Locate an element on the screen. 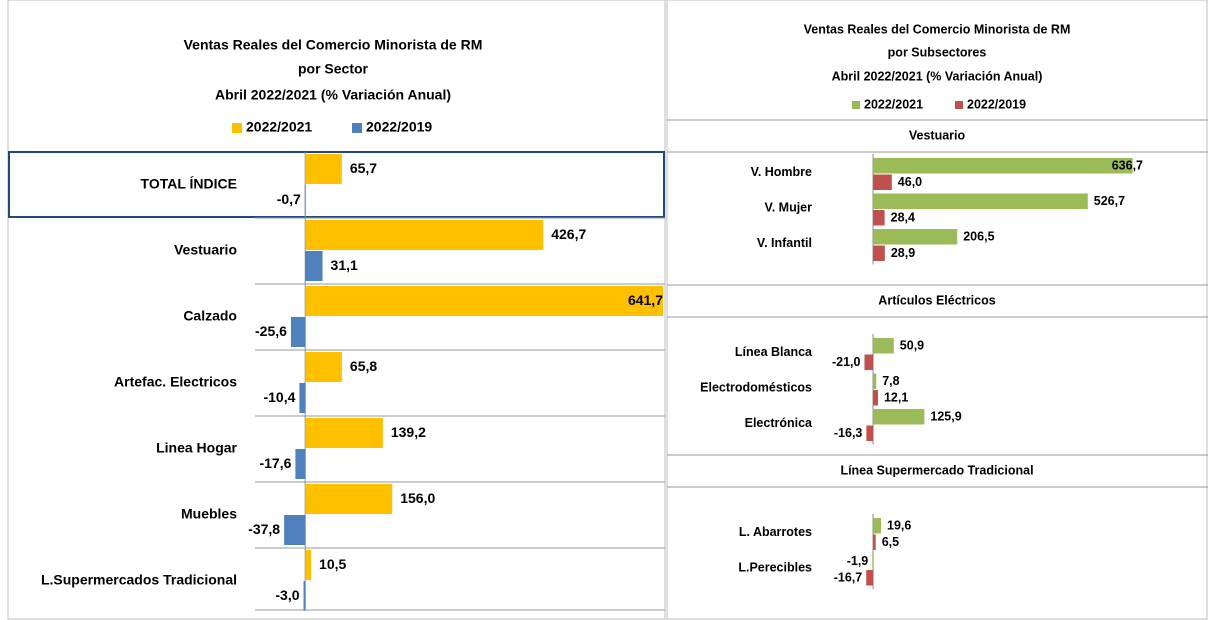  value-label: -17,6 is located at coordinates (275, 463).